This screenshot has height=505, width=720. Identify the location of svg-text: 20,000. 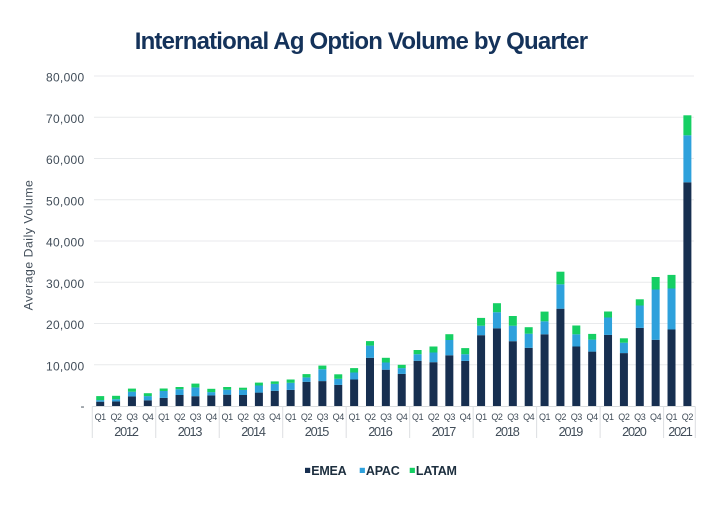
(65, 325).